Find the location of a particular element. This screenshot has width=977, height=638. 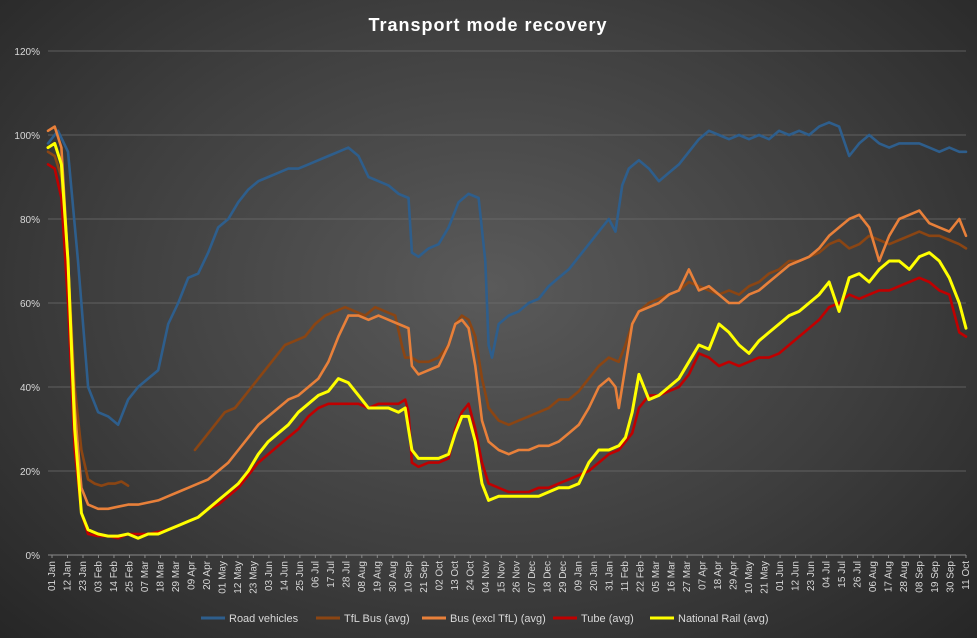

legend-label: National Rail (avg) is located at coordinates (723, 619).